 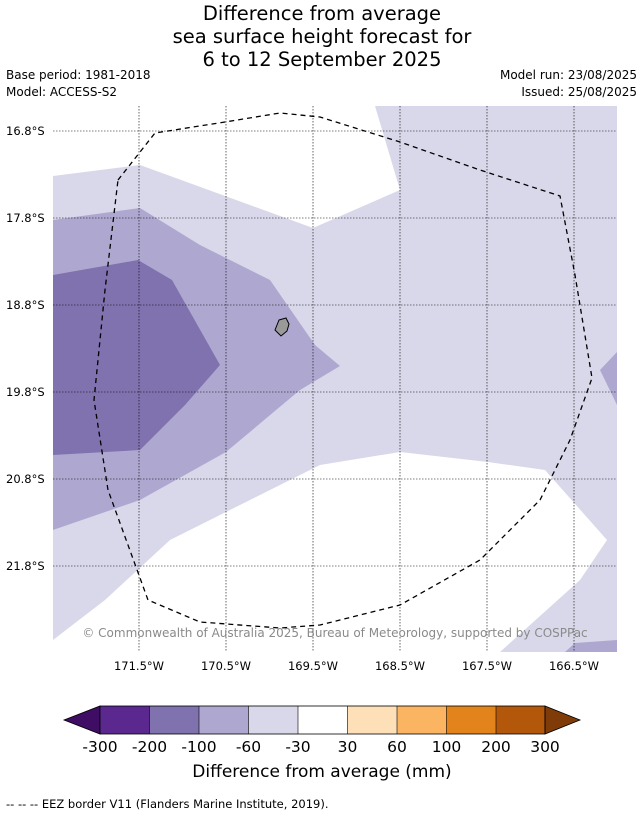 I want to click on model-run-text: Model run: 23/08/2025, so click(x=568, y=75).